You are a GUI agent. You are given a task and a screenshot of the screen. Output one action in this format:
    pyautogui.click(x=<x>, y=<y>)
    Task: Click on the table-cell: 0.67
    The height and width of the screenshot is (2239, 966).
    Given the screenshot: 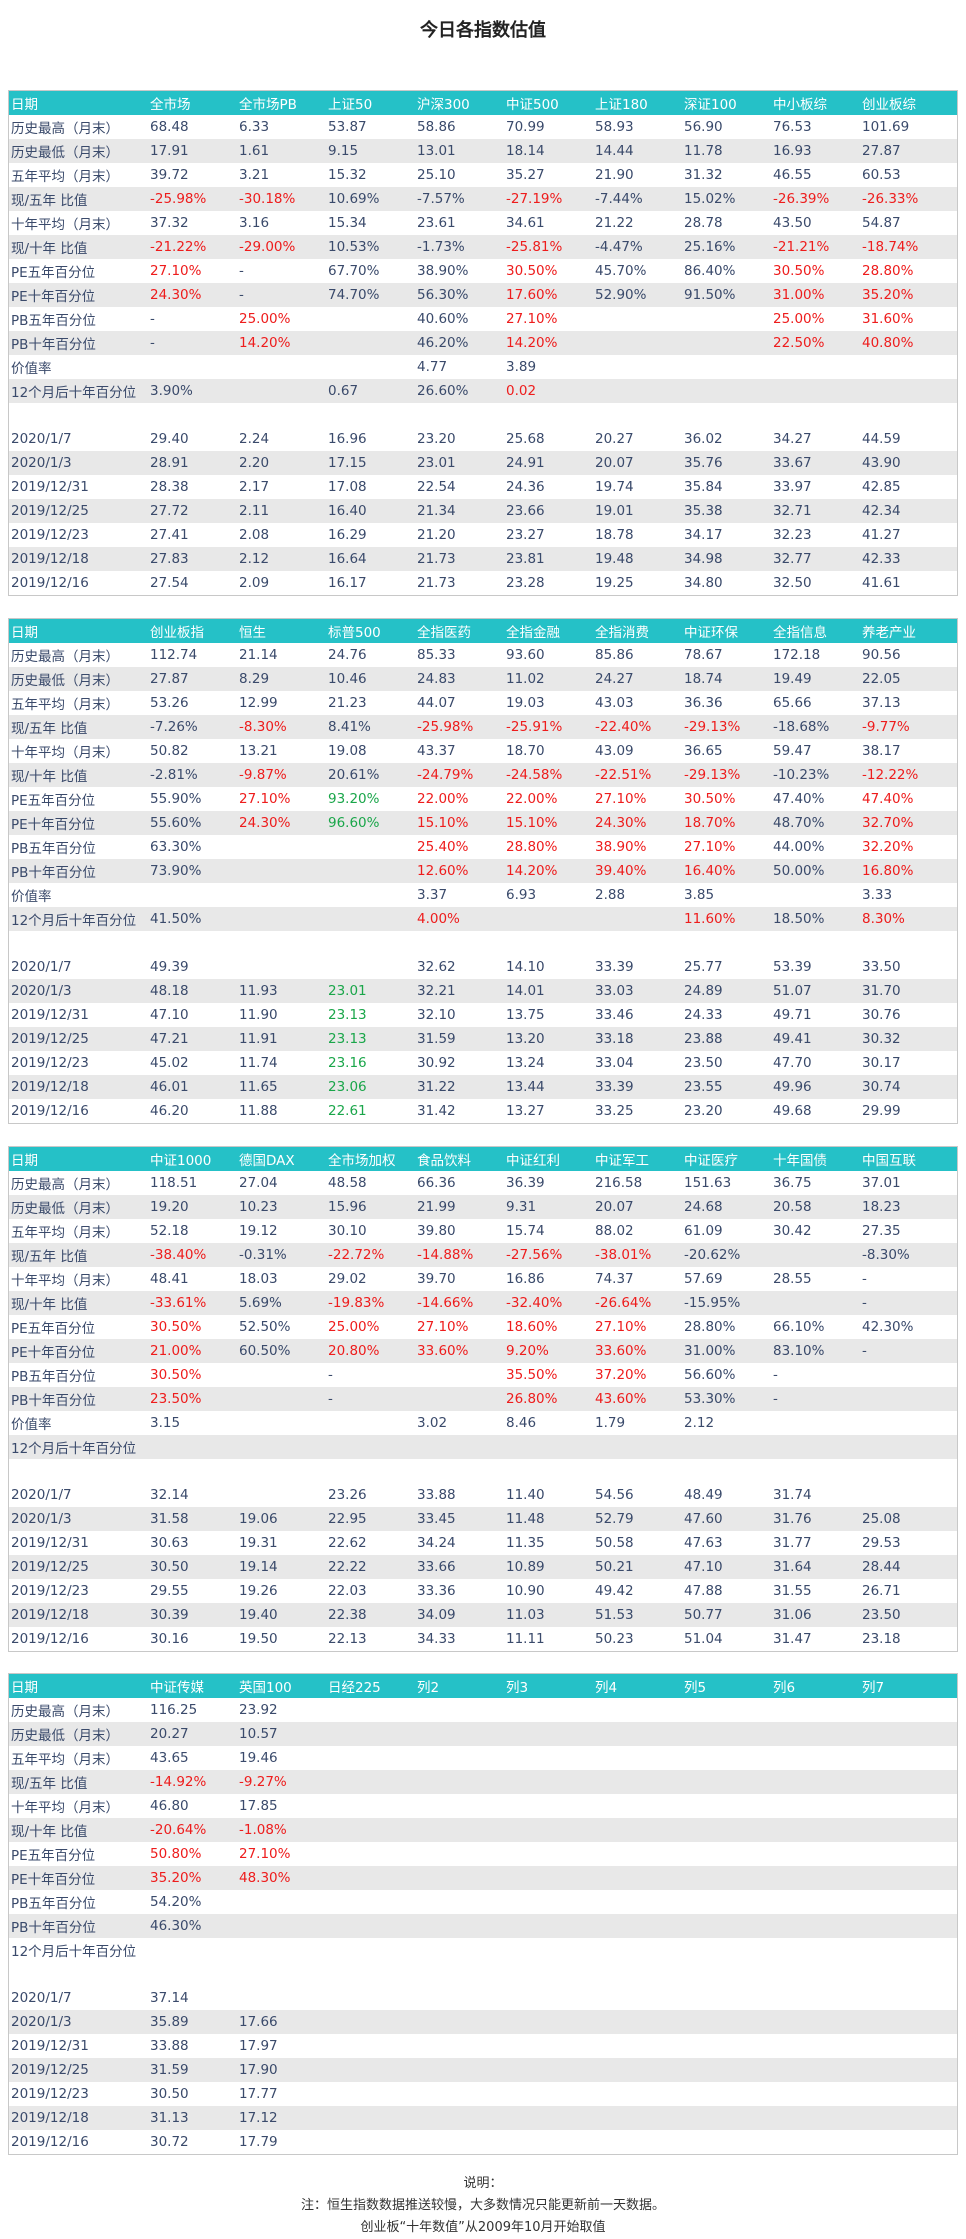 What is the action you would take?
    pyautogui.click(x=343, y=391)
    